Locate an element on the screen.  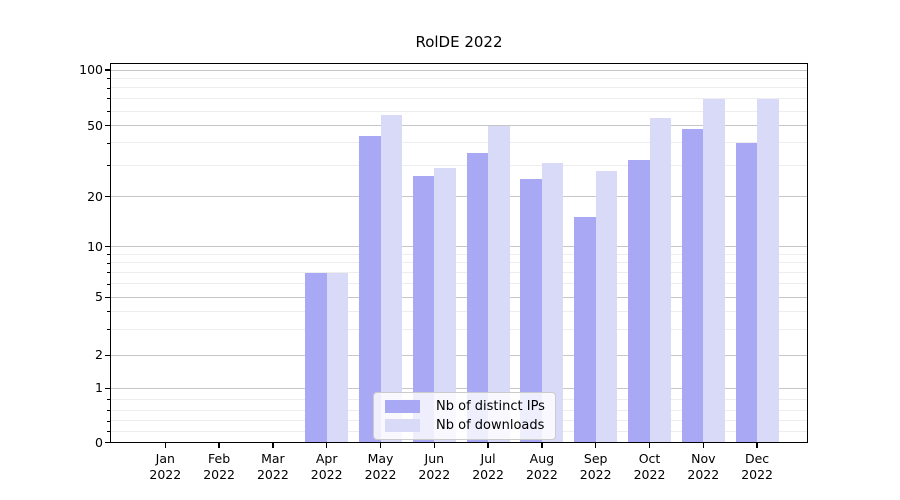
bar-distinct-ips-nov is located at coordinates (692, 285).